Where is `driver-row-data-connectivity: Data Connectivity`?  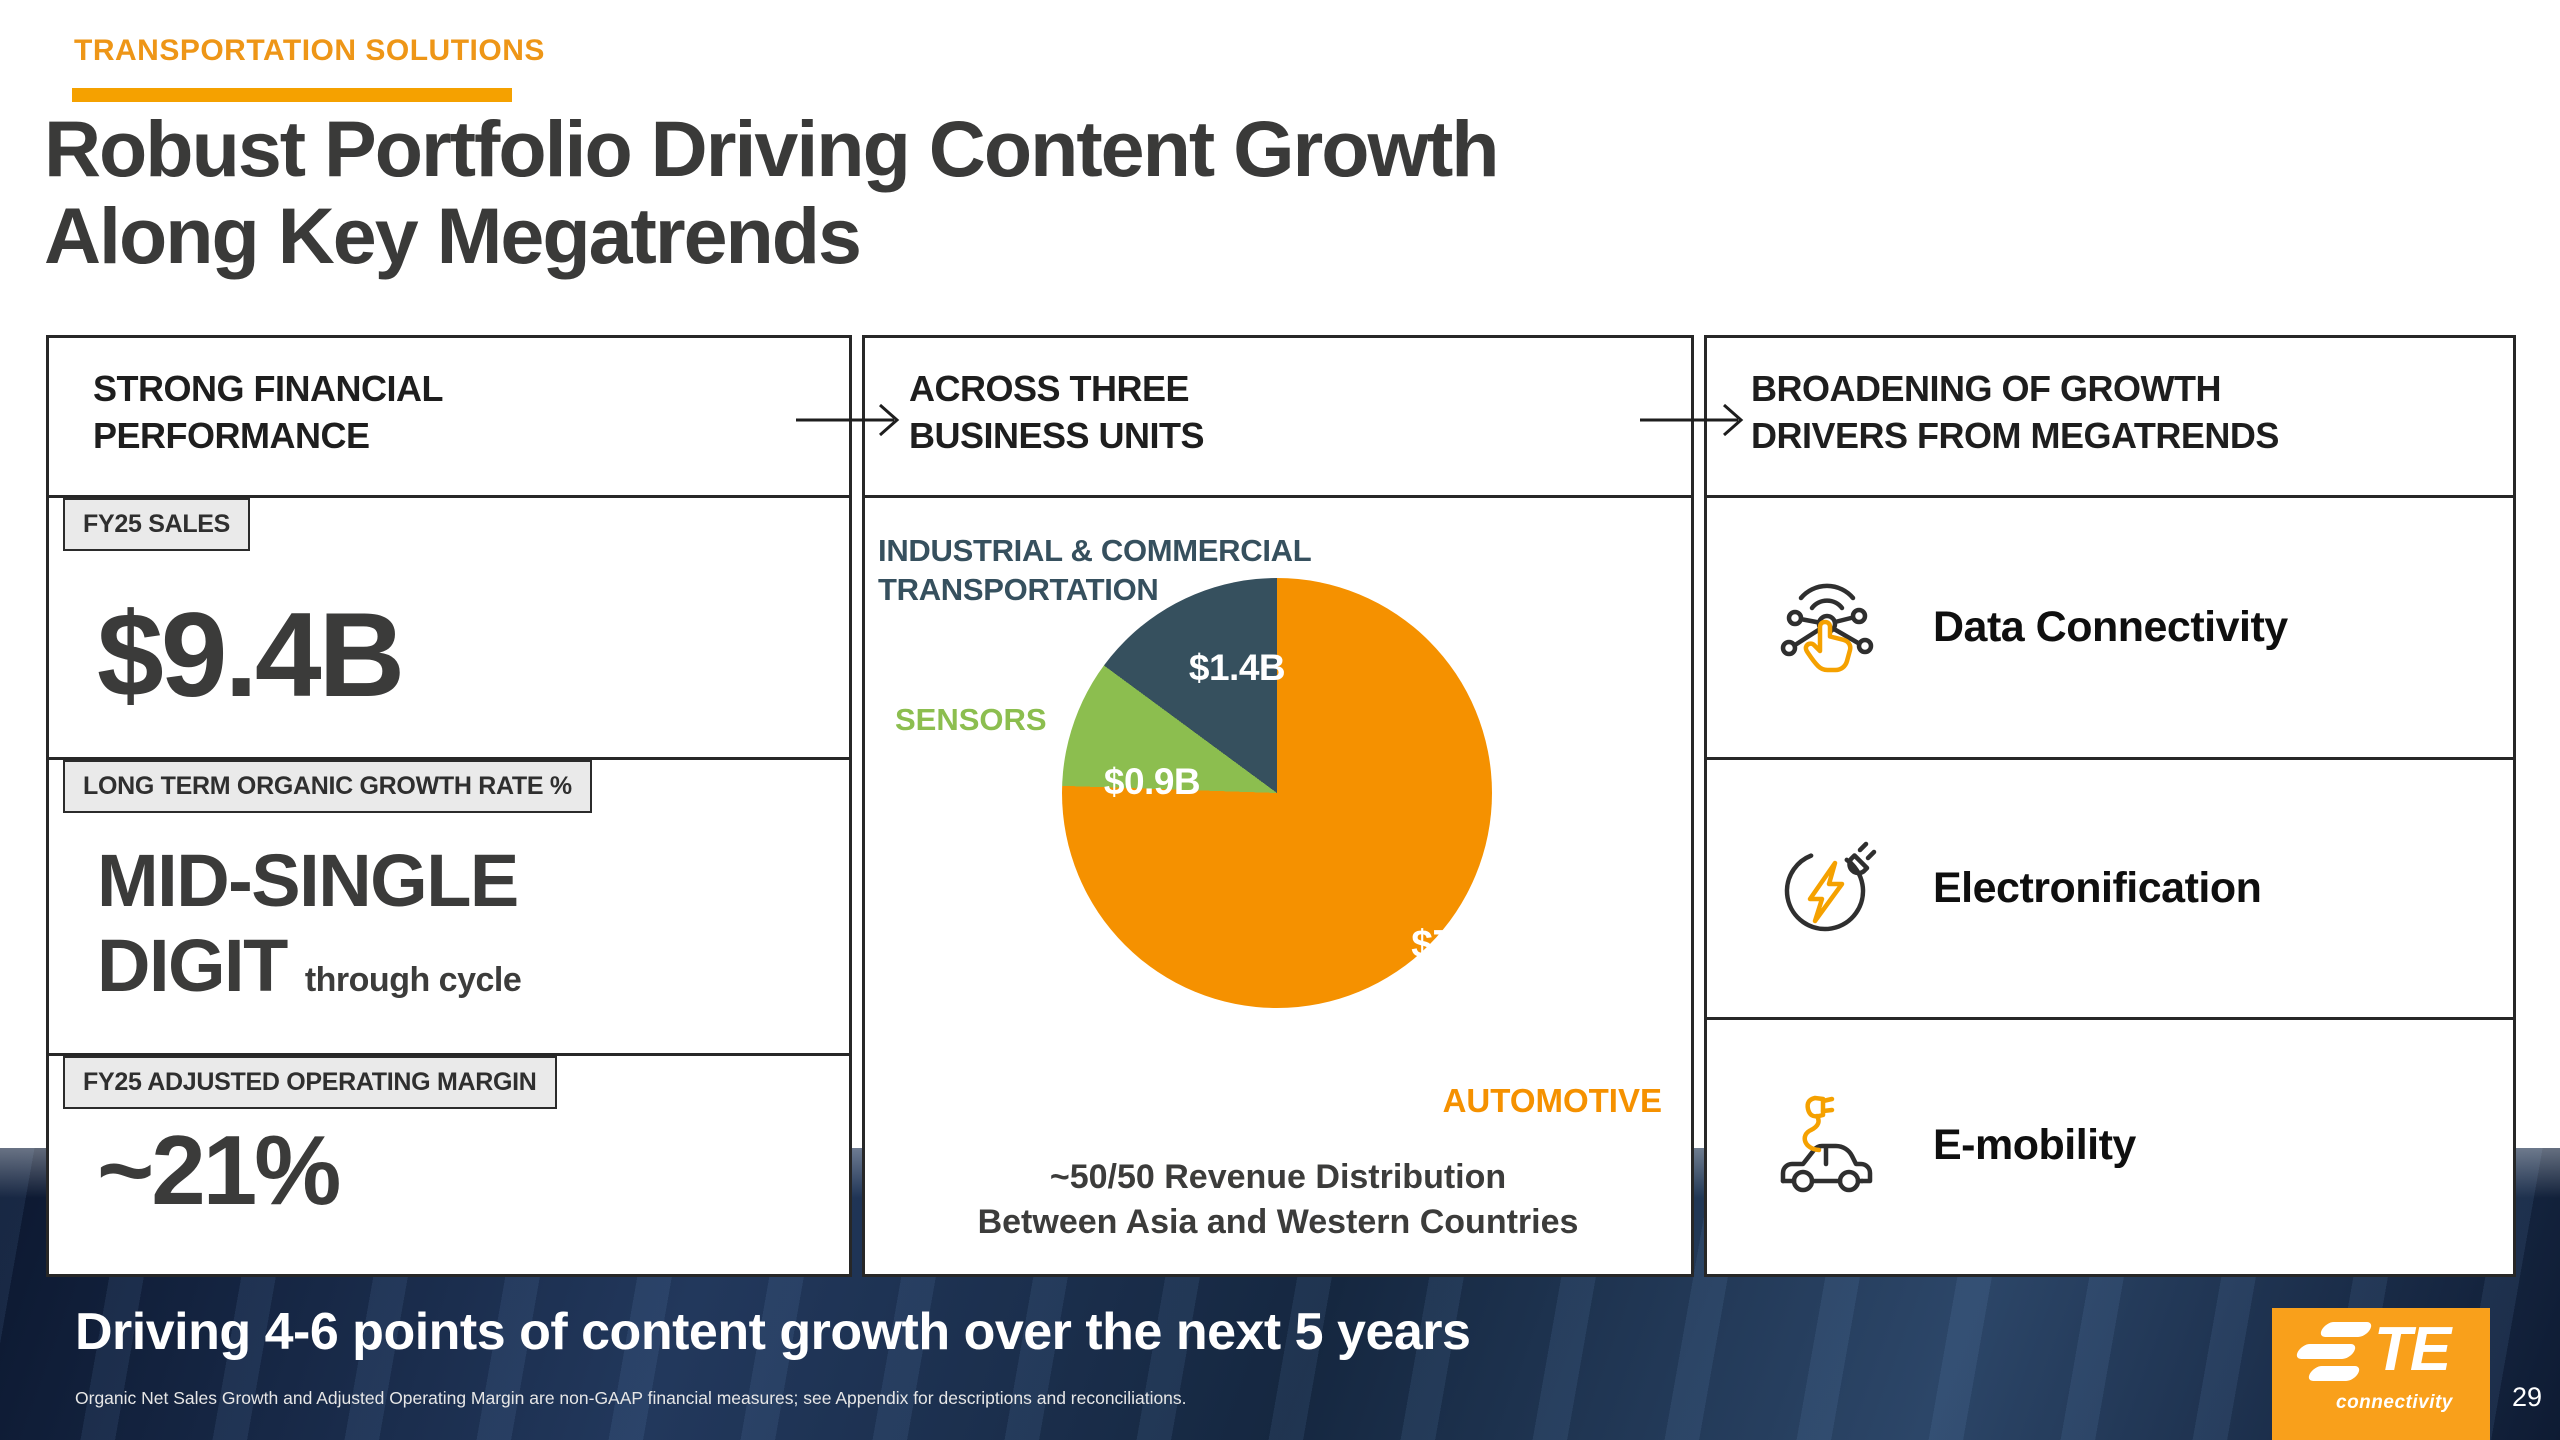 driver-row-data-connectivity: Data Connectivity is located at coordinates (2110, 629).